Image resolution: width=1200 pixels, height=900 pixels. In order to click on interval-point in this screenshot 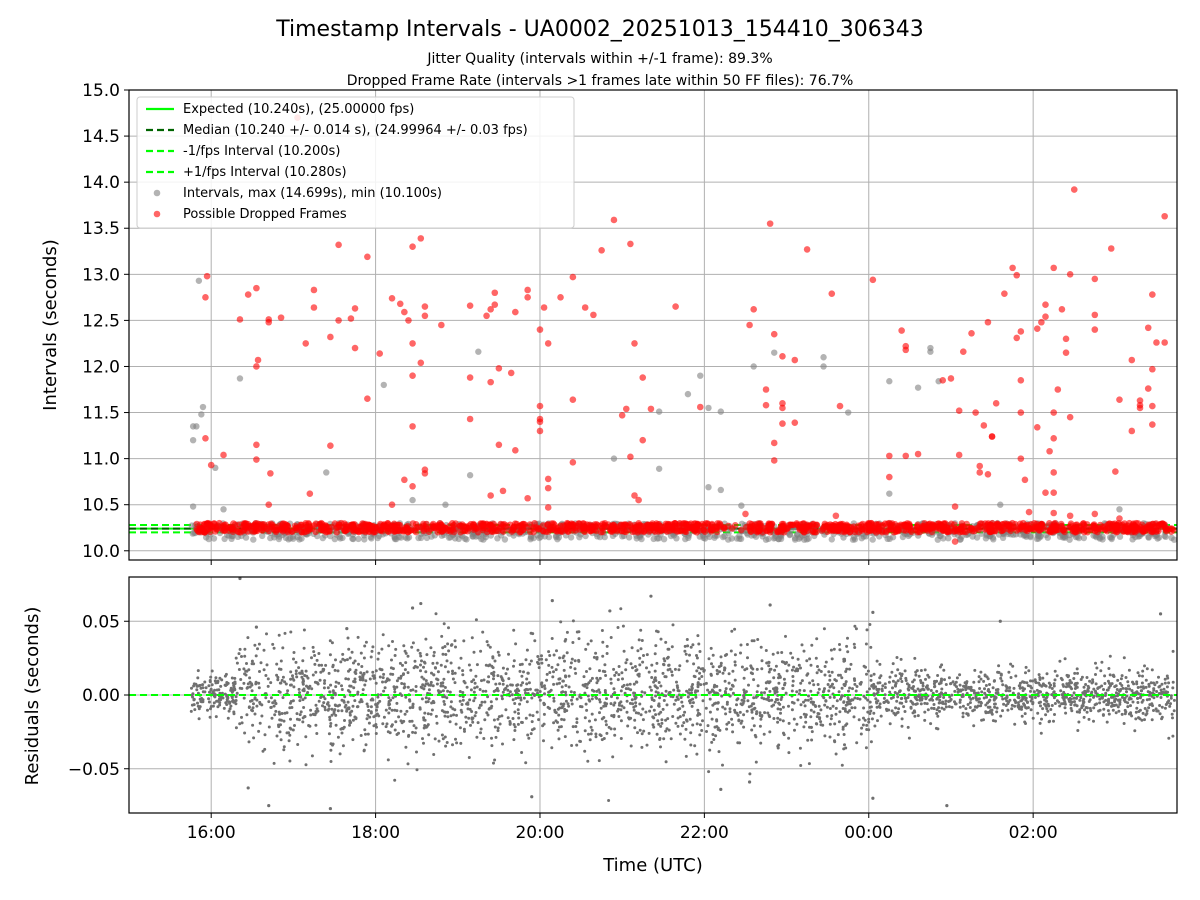, I will do `click(1119, 509)`.